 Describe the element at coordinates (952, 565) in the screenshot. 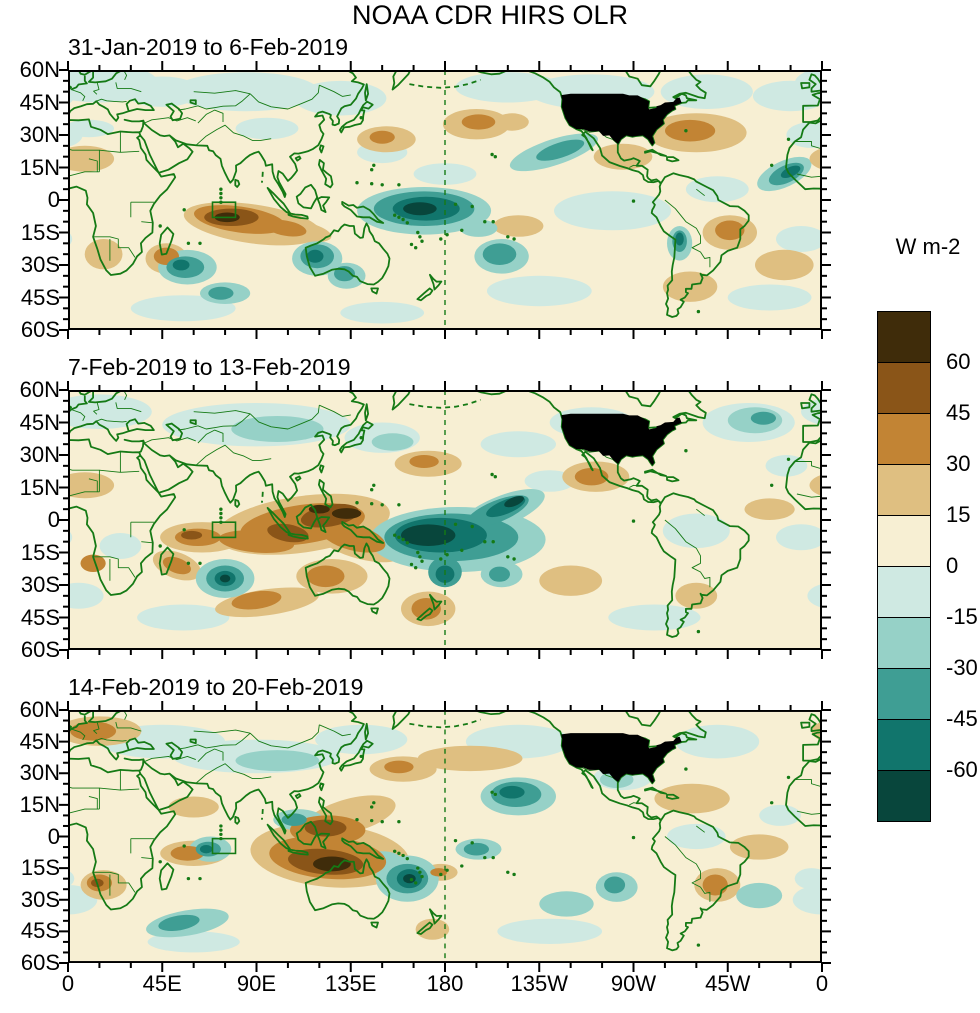

I see `colorbar-tick-label: 0` at that location.